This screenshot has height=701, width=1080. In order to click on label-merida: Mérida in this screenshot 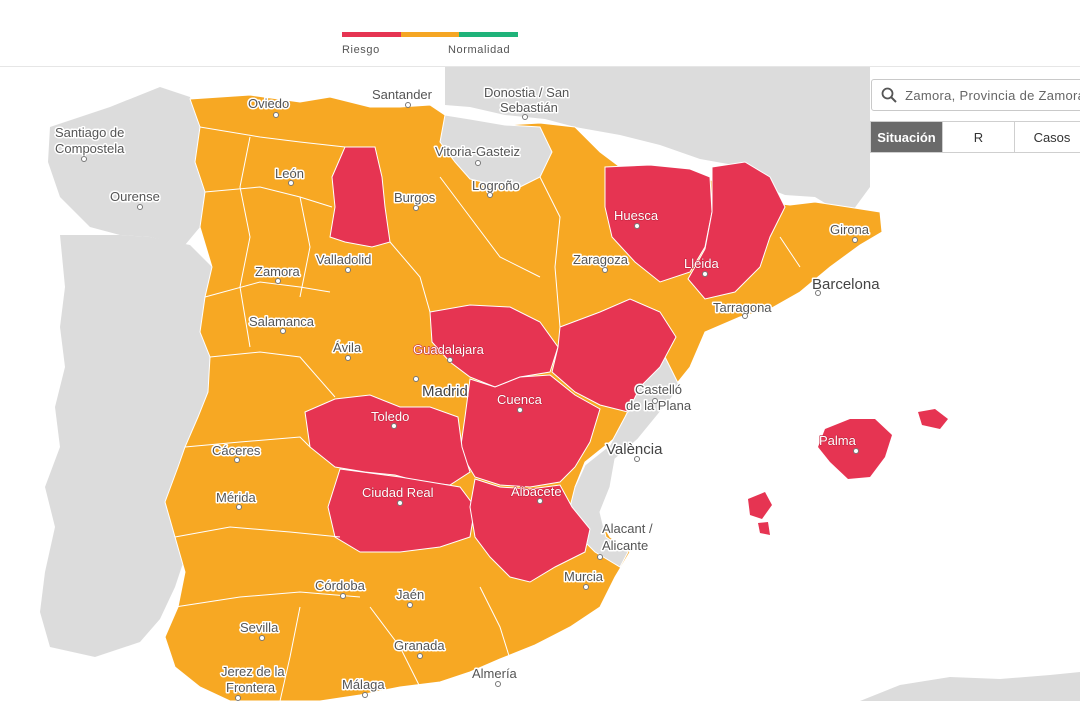, I will do `click(236, 497)`.